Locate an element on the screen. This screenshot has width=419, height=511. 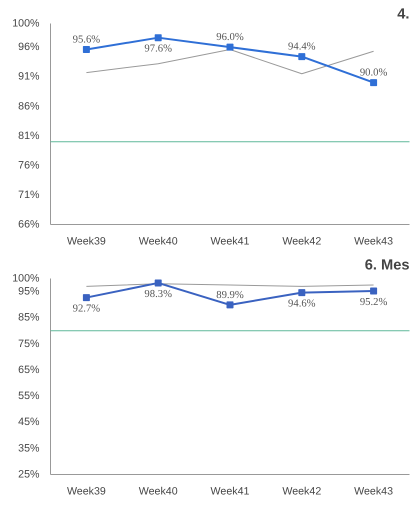
y-tick-label: 66% is located at coordinates (29, 224).